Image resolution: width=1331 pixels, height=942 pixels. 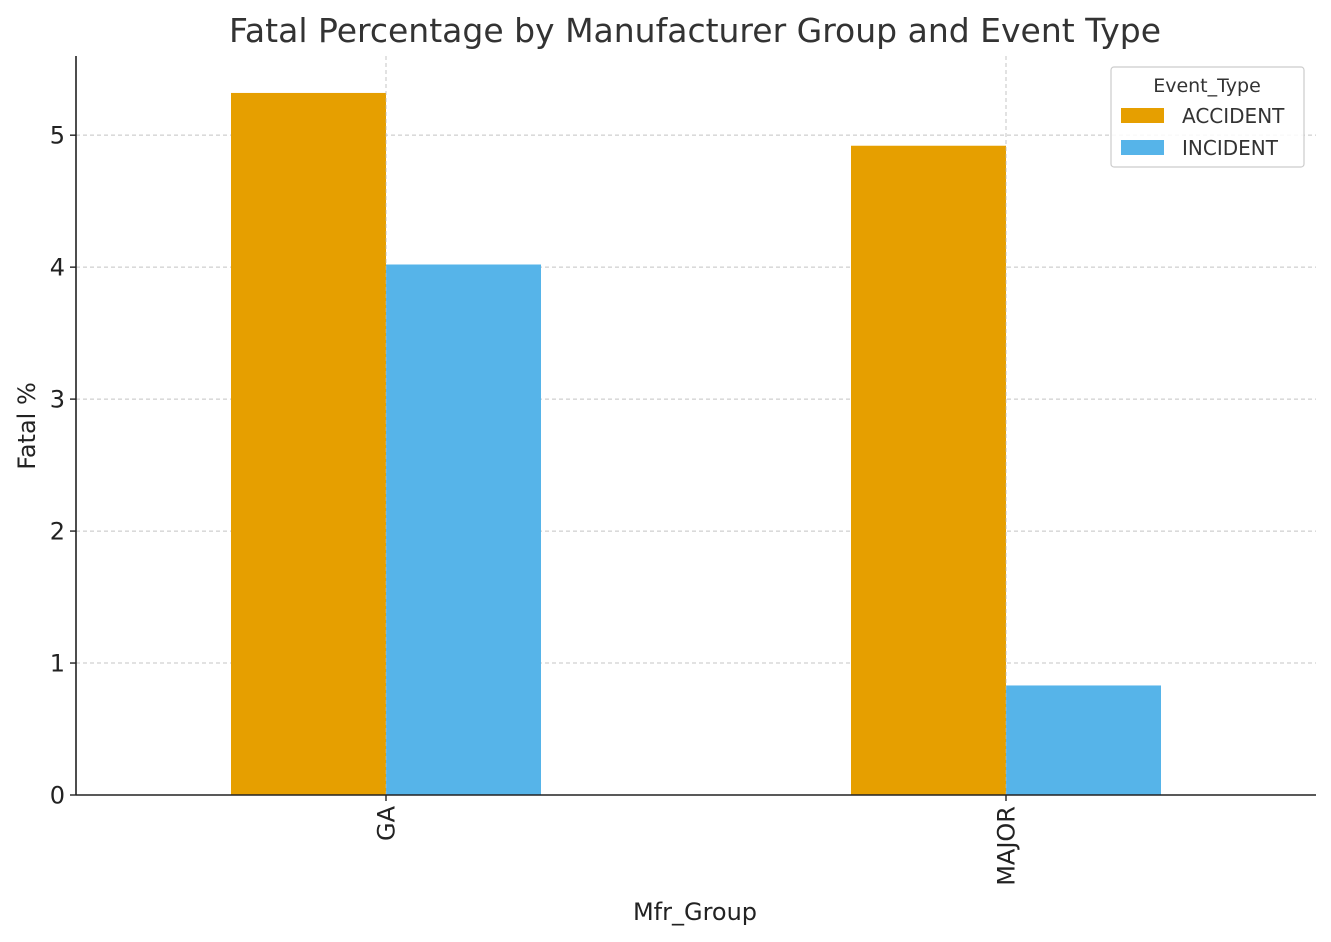 What do you see at coordinates (57, 400) in the screenshot?
I see `y-tick-label: 3` at bounding box center [57, 400].